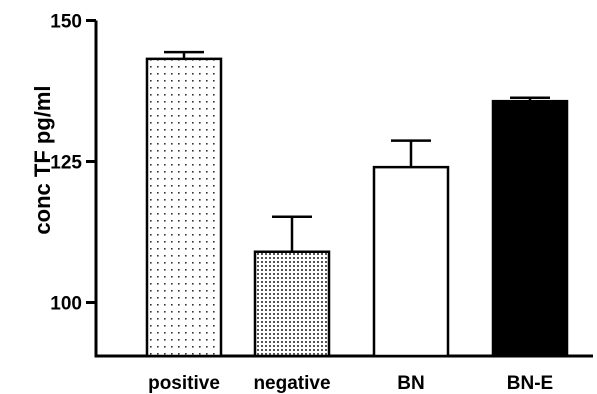 This screenshot has height=394, width=597. Describe the element at coordinates (66, 163) in the screenshot. I see `y-tick-label-125: 125` at that location.